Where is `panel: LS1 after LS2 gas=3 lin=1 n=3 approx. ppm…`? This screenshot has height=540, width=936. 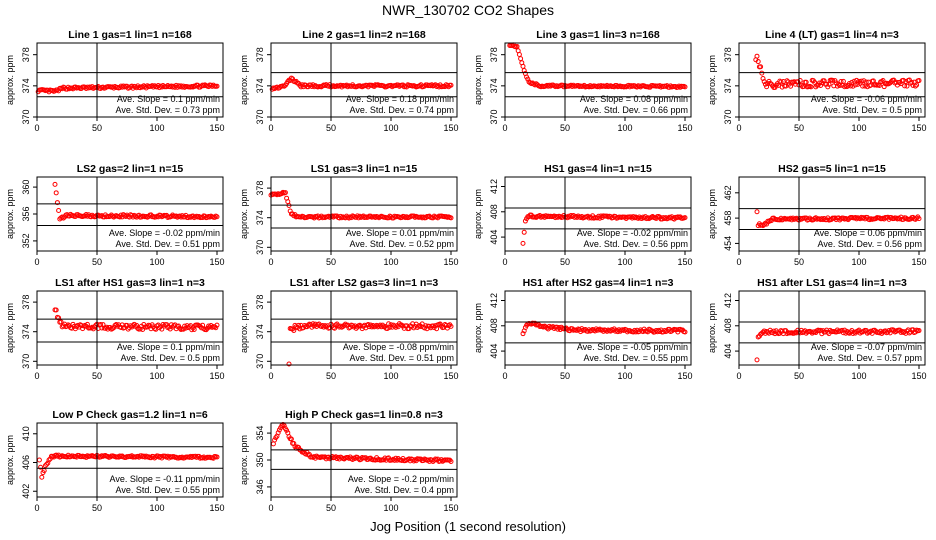 panel: LS1 after LS2 gas=3 lin=1 n=3 approx. ppm… is located at coordinates (349, 329).